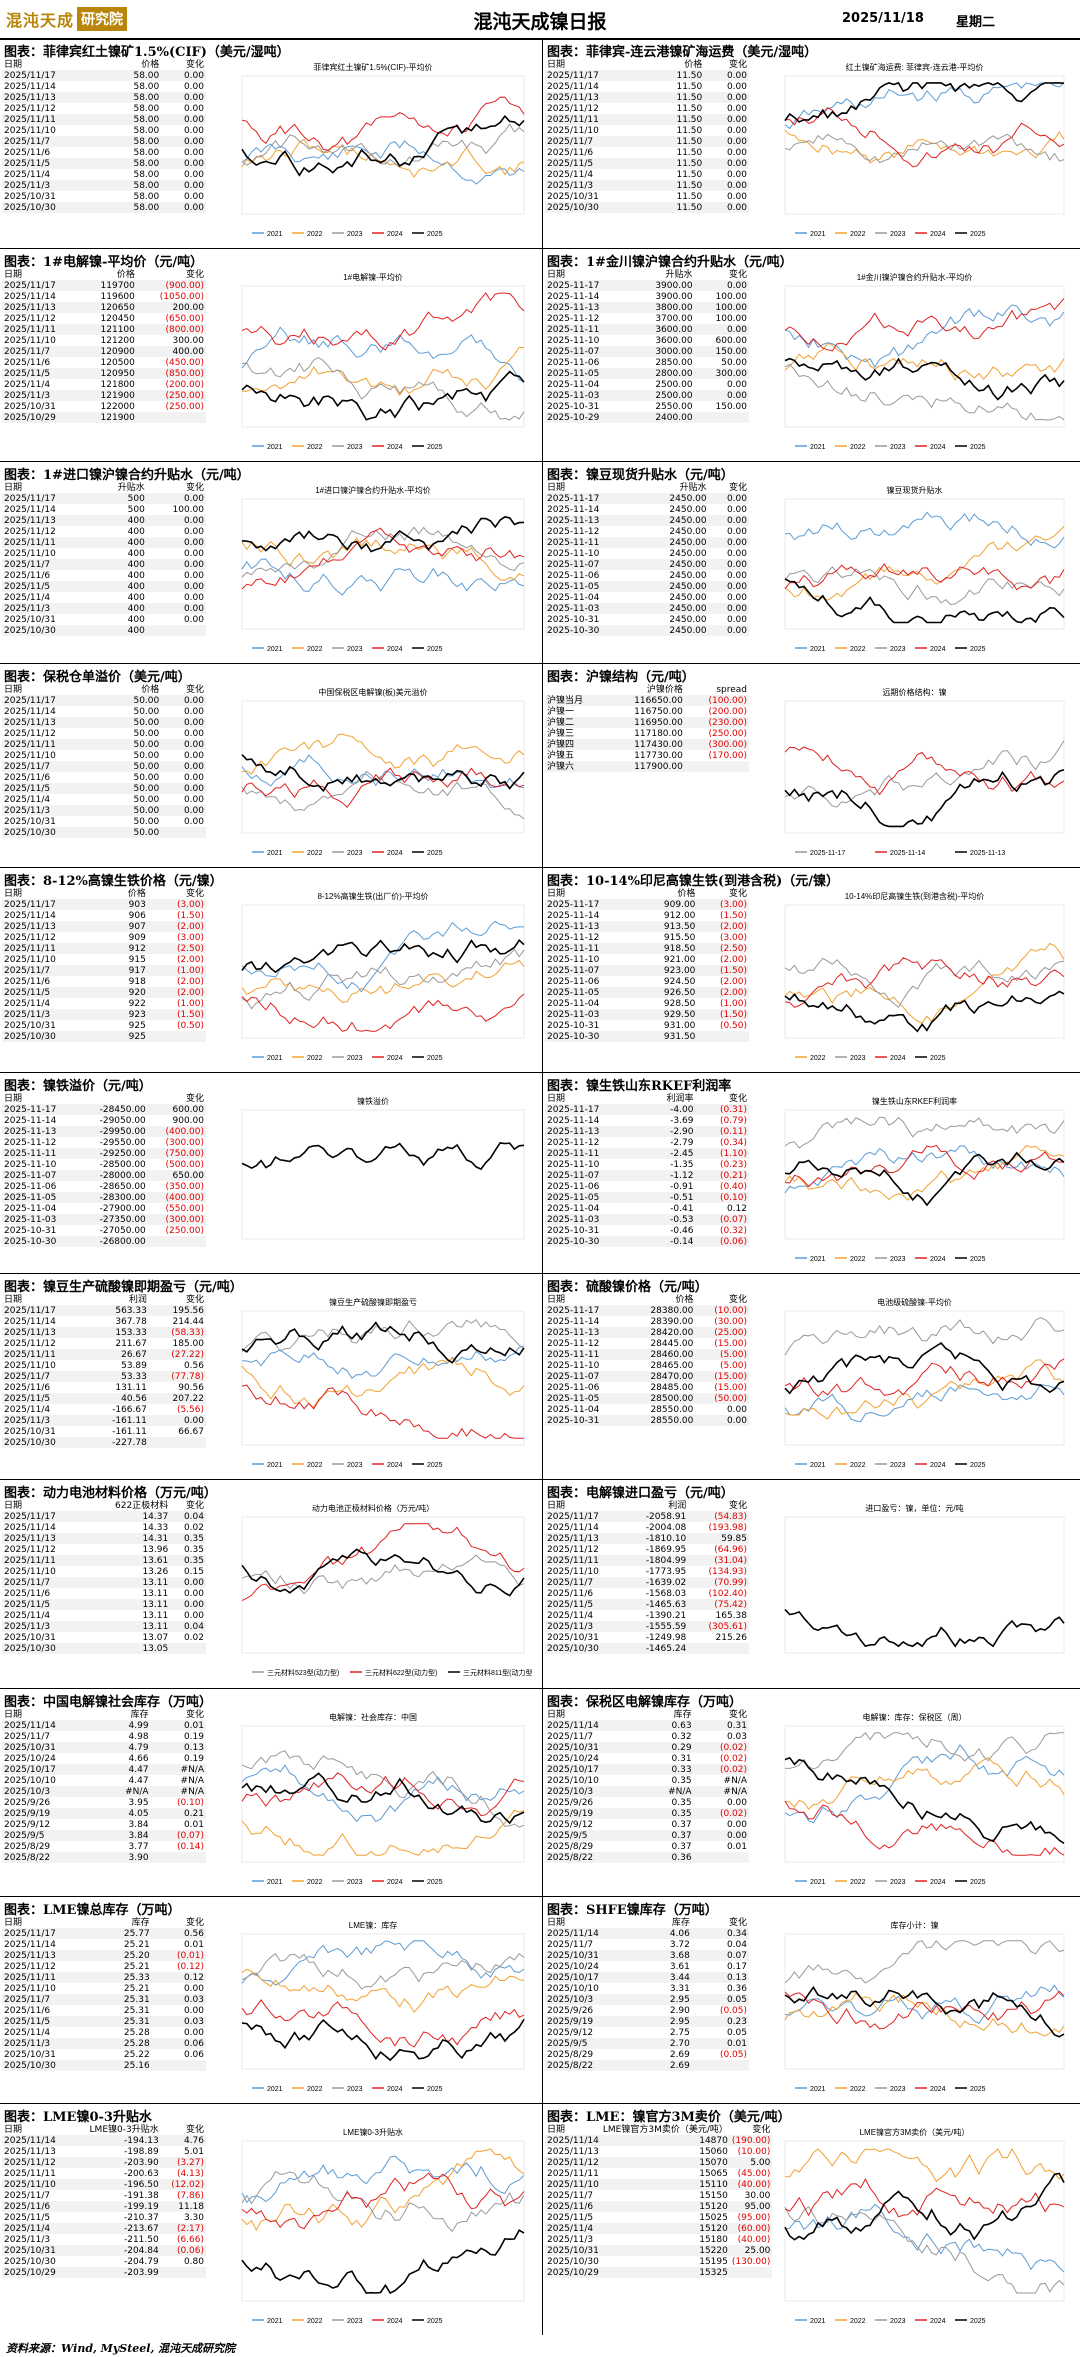 Image resolution: width=1080 pixels, height=2357 pixels. Describe the element at coordinates (647, 1747) in the screenshot. I see `table-row: 2025/10/31 0.29 (0.02)` at that location.